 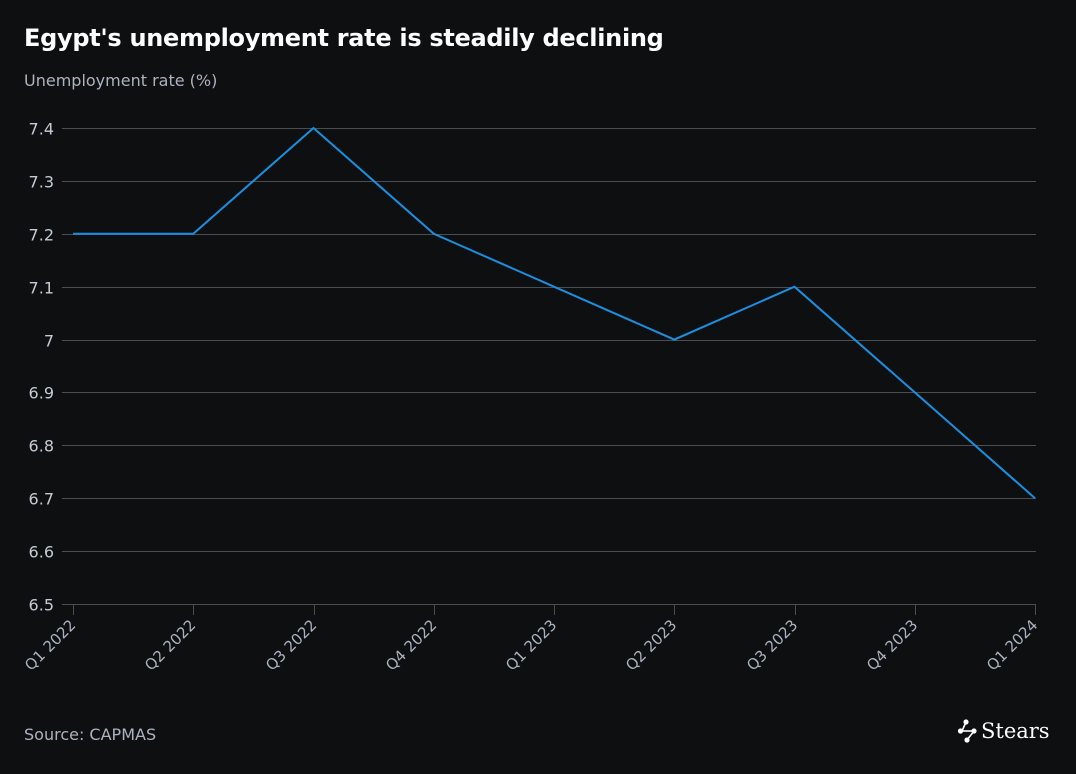 What do you see at coordinates (50, 645) in the screenshot?
I see `x-tick-label: Q1 2022` at bounding box center [50, 645].